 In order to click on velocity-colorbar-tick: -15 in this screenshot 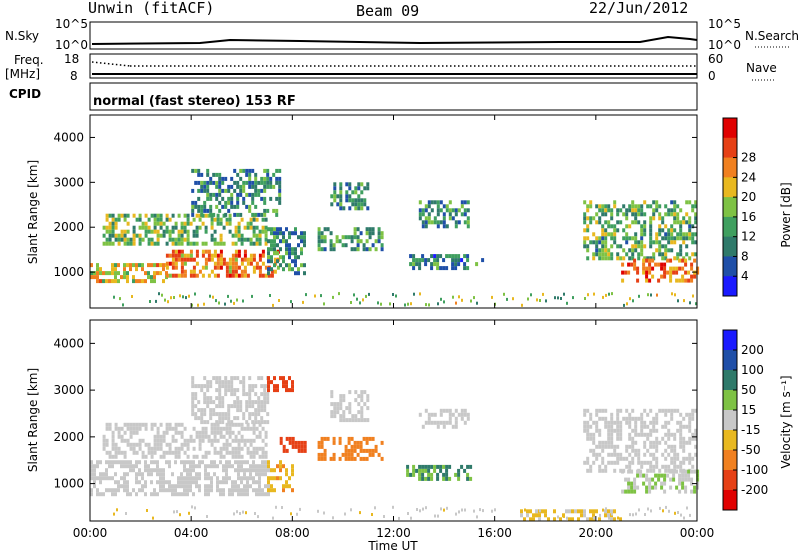, I will do `click(751, 430)`.